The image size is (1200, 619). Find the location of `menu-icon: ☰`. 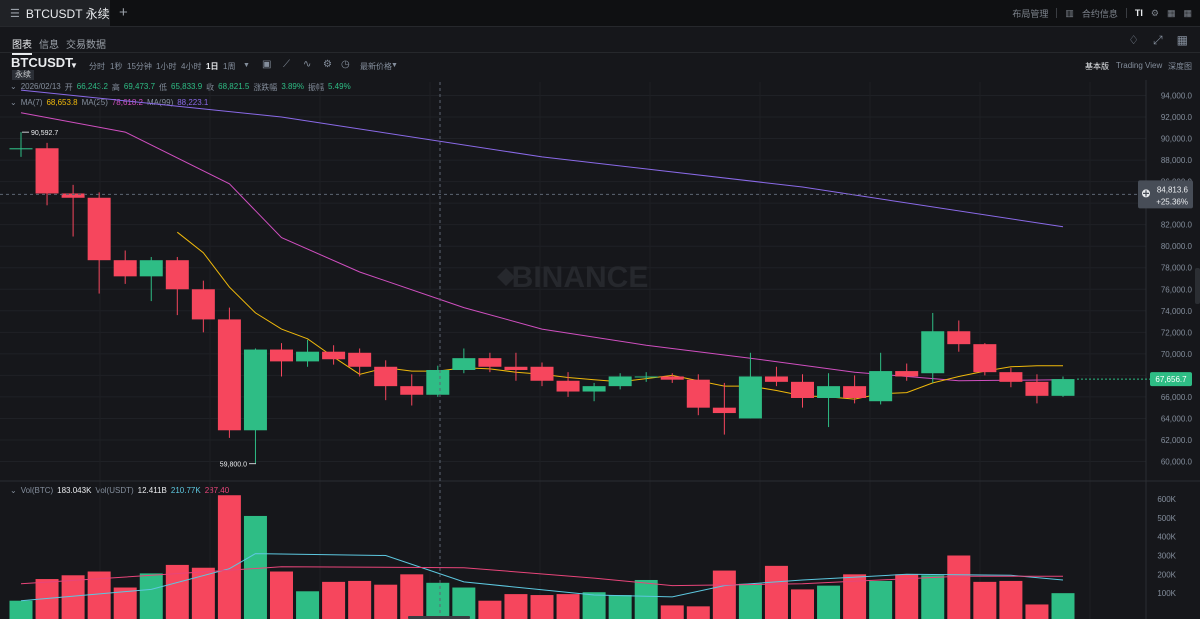

menu-icon: ☰ is located at coordinates (15, 13).